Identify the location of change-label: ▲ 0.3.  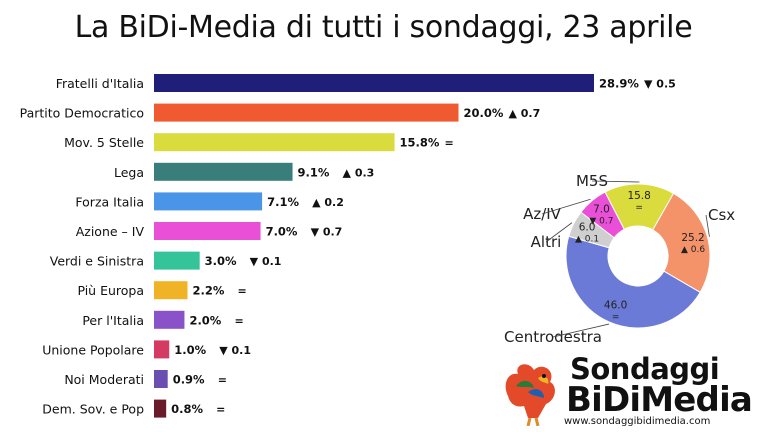
(359, 172).